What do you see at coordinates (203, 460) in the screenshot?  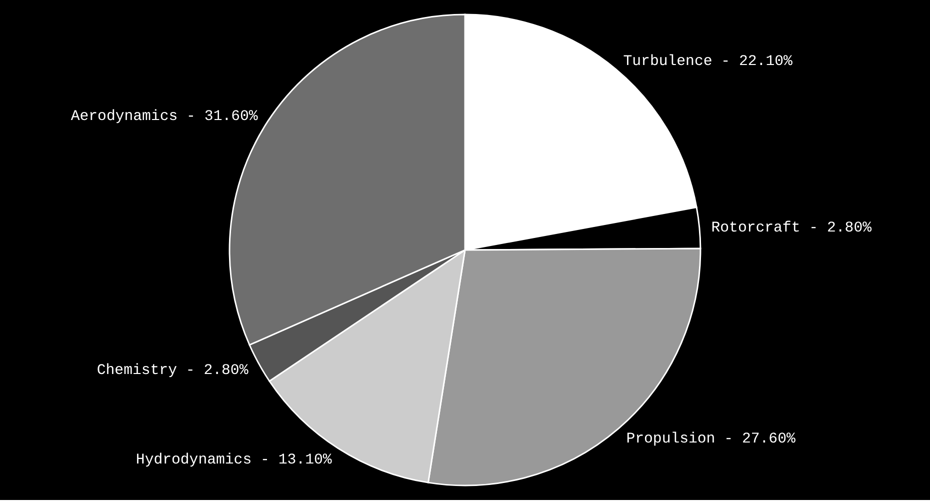 I see `slice-label: Hydrodynamics -` at bounding box center [203, 460].